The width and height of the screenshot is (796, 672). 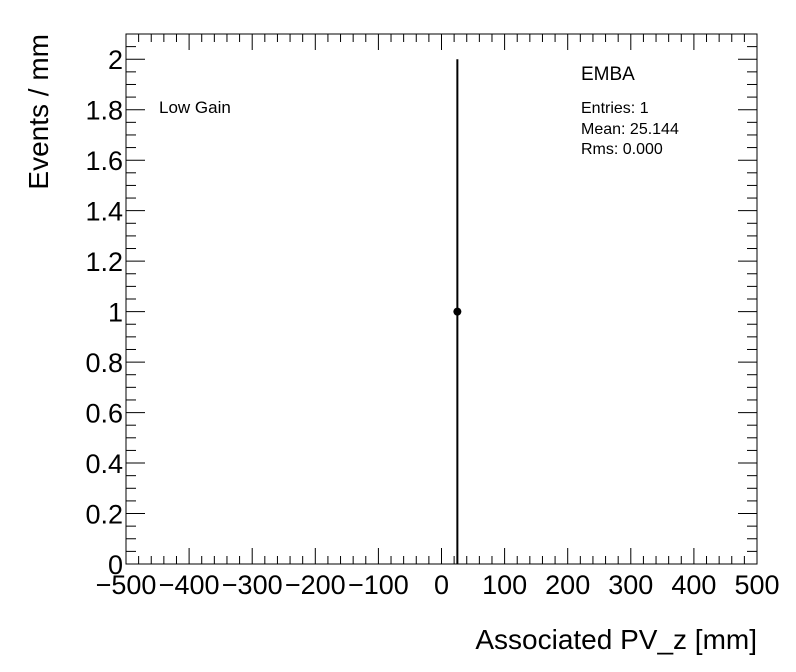 What do you see at coordinates (622, 149) in the screenshot?
I see `stats-rms: Rms: 0.000` at bounding box center [622, 149].